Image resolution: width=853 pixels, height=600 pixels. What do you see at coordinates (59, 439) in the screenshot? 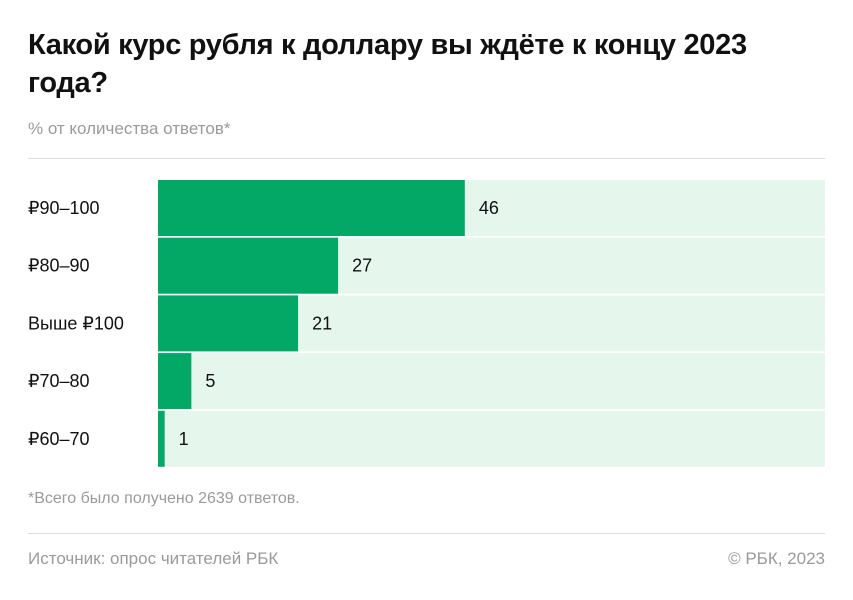
I see `category-label: ₽60–70` at bounding box center [59, 439].